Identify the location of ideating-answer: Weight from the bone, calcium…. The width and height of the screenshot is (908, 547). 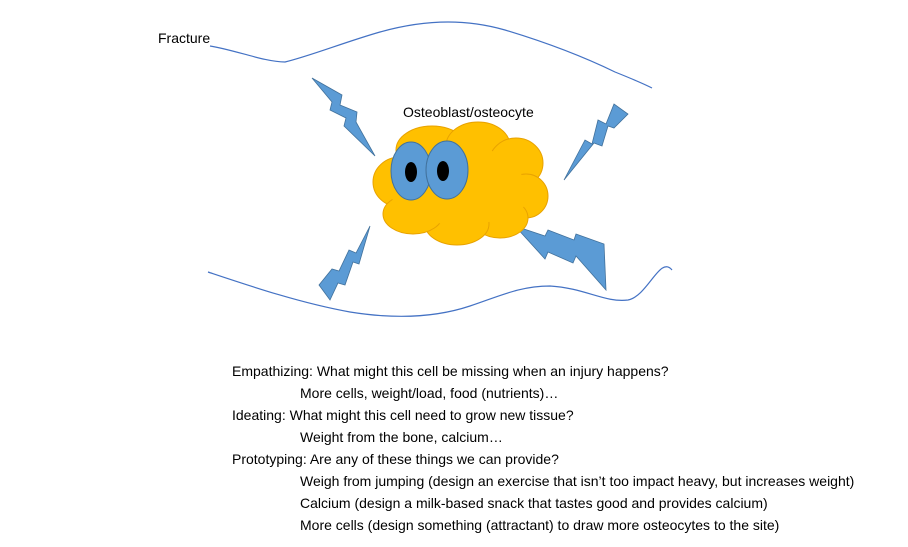
(401, 437).